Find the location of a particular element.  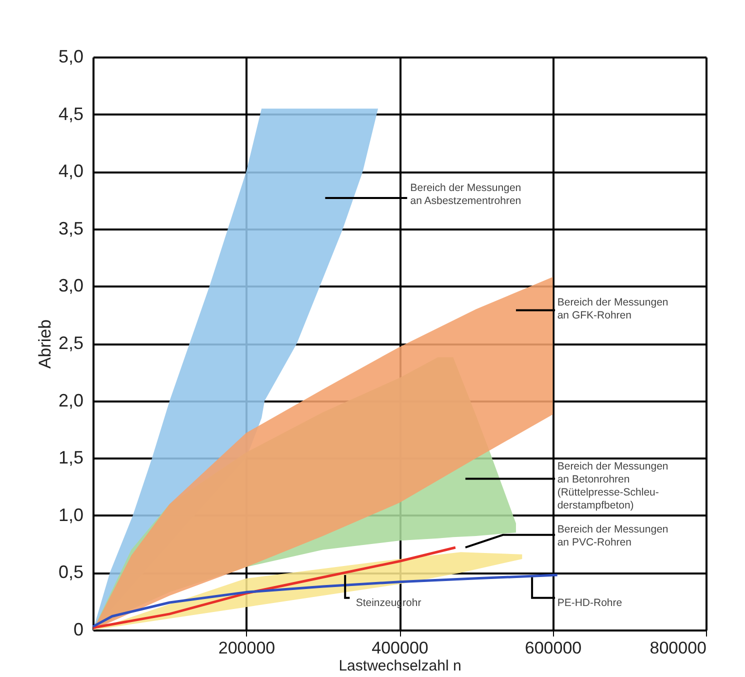

y-tick-label: 3,0 is located at coordinates (71, 286).